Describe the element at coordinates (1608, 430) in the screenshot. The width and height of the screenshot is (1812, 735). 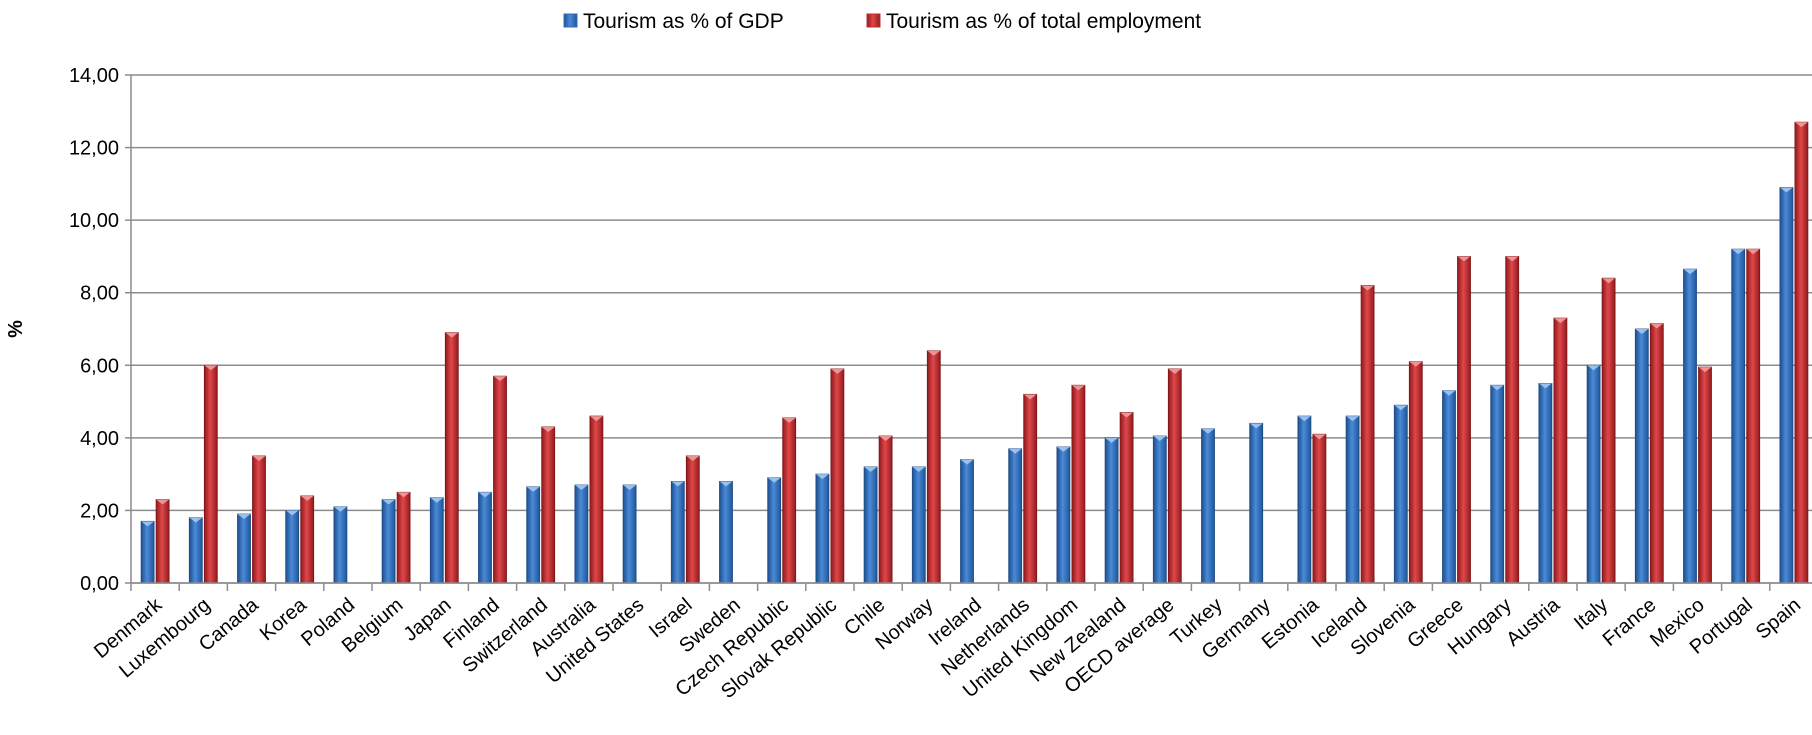
I see `bar-employment-italy` at that location.